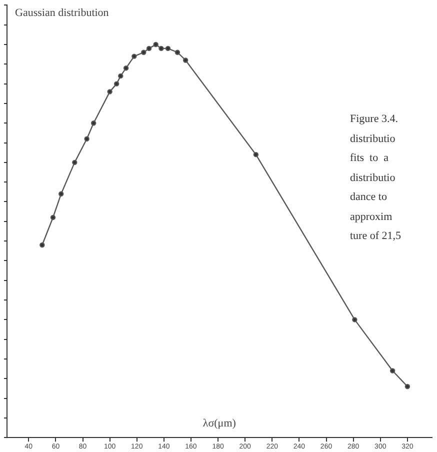 The height and width of the screenshot is (452, 437). Describe the element at coordinates (371, 216) in the screenshot. I see `annotation: approxim` at that location.